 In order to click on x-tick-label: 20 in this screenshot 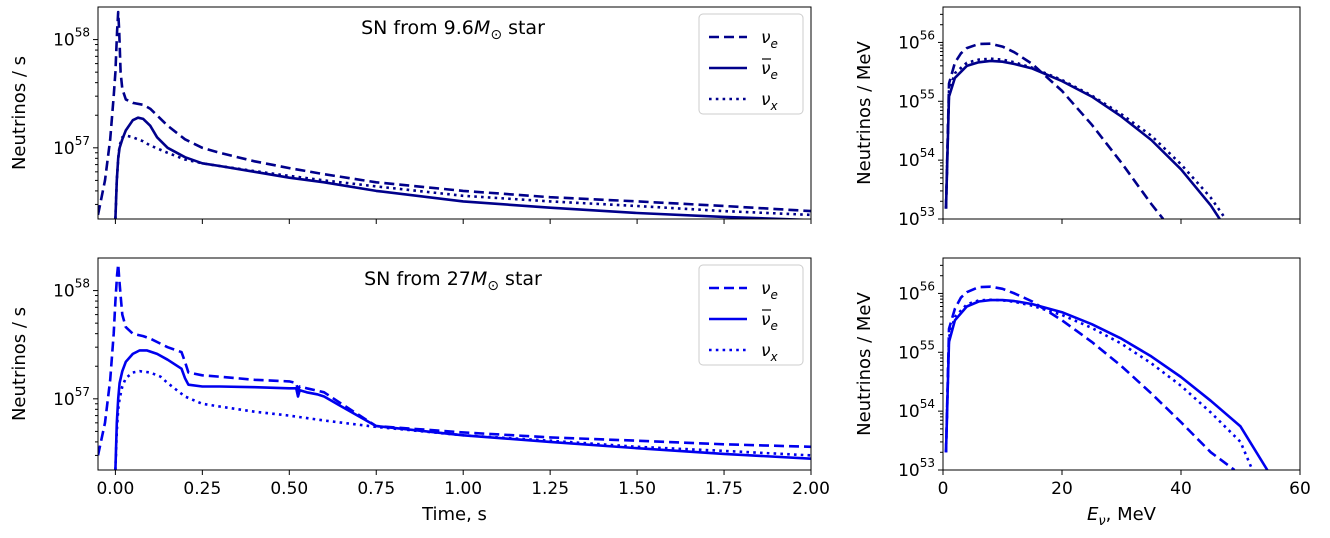, I will do `click(1062, 489)`.